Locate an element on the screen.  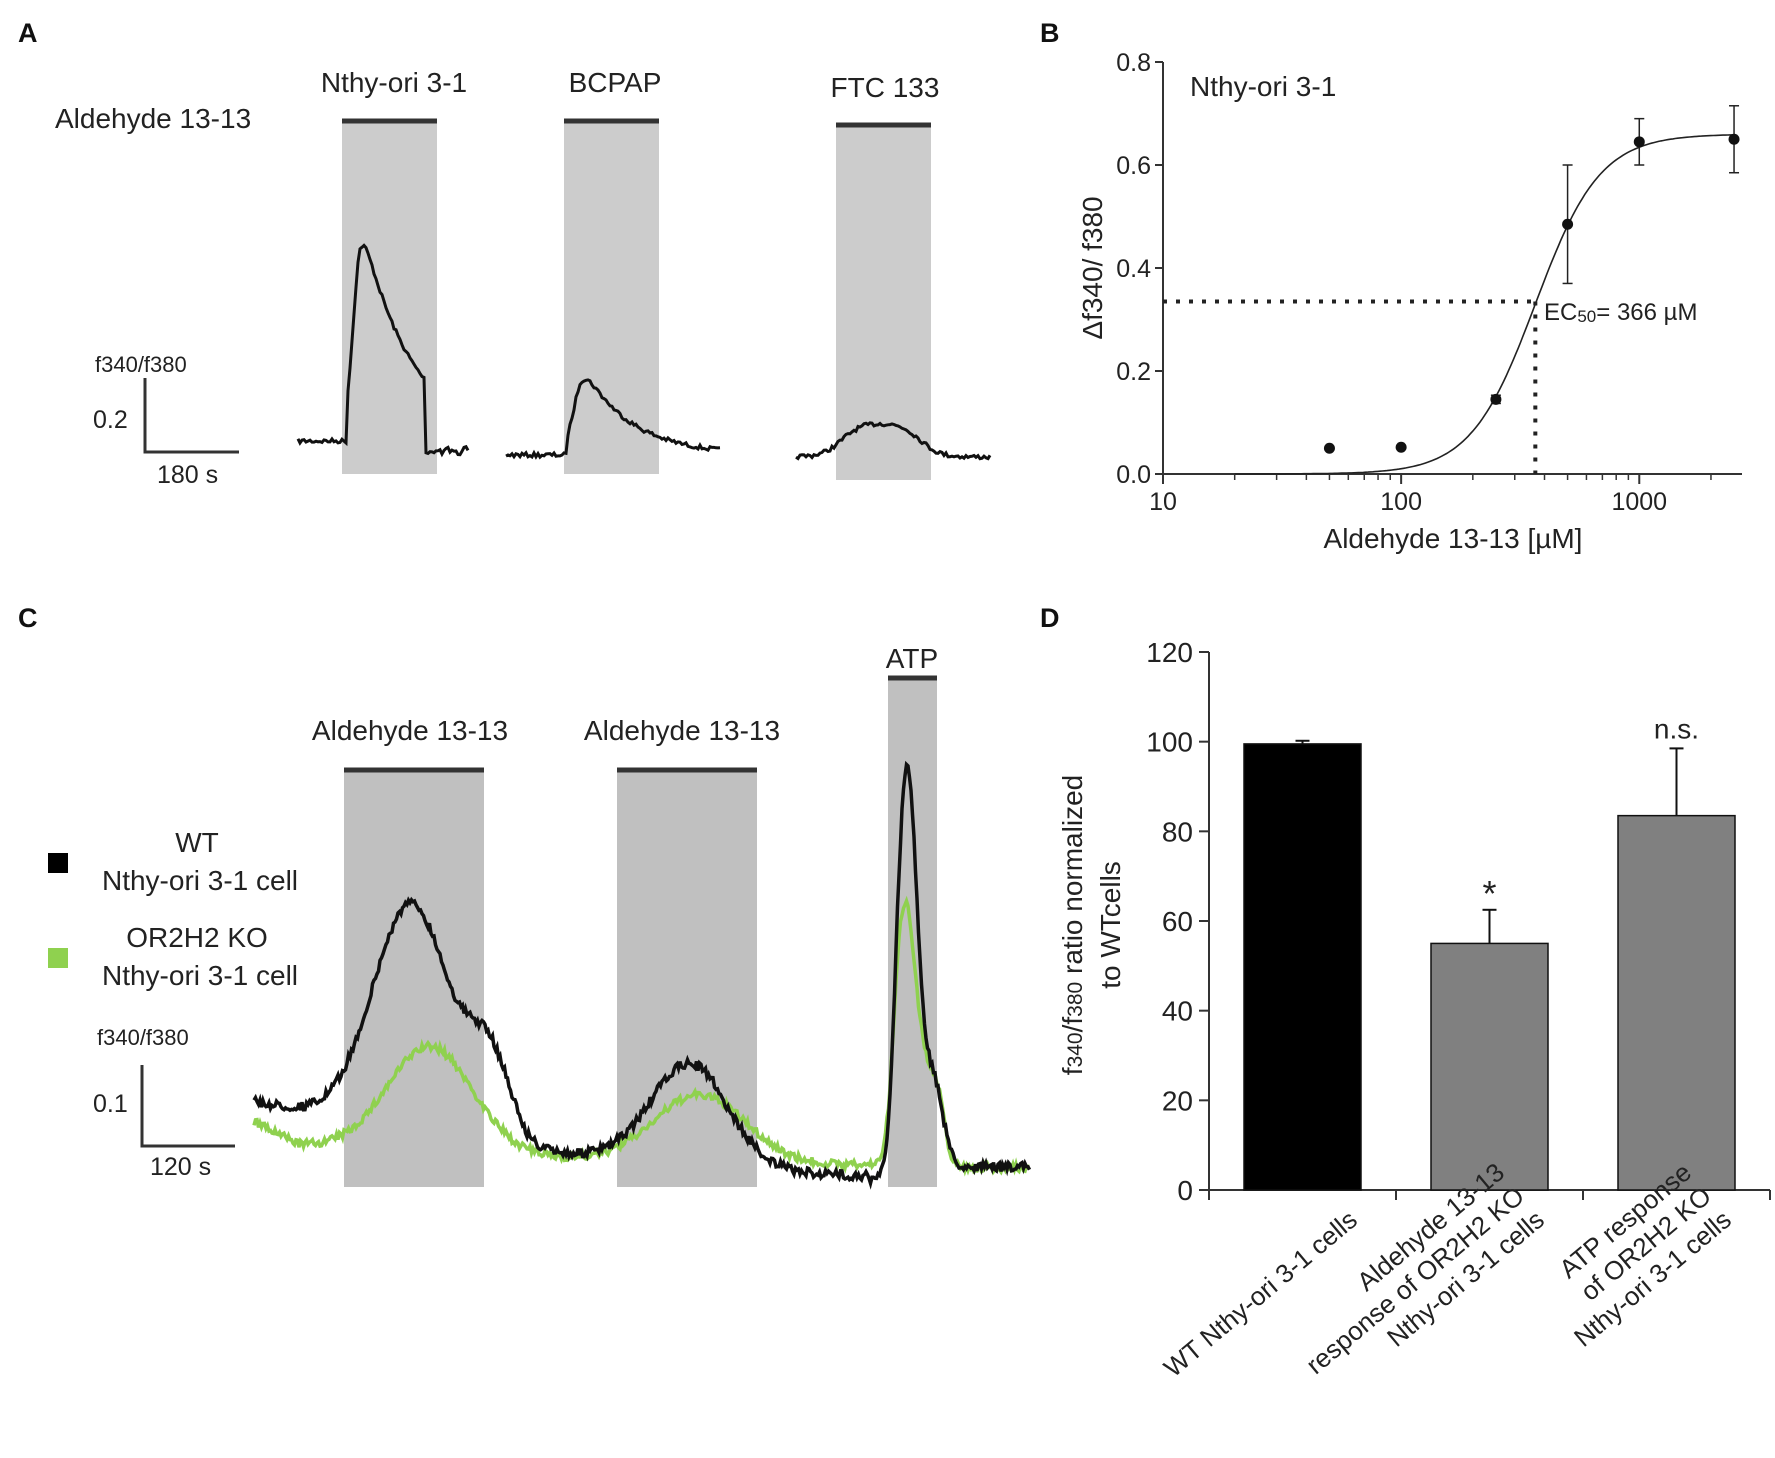
panel-d-y-ticks: 0 20 40 60 80 100 120 is located at coordinates (1177, 921).